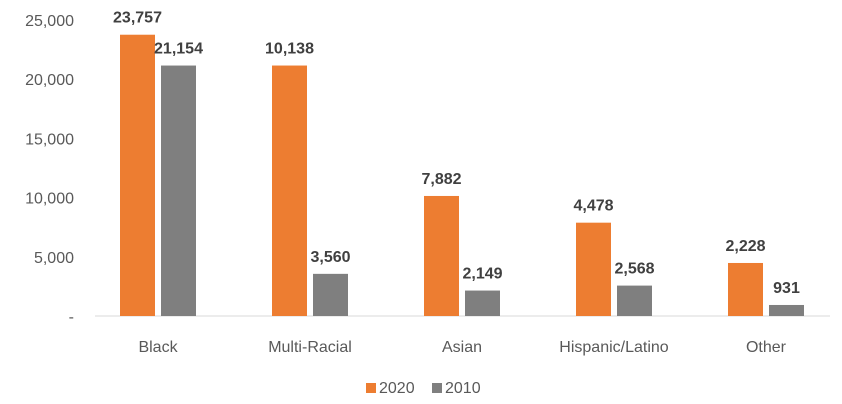 This screenshot has width=842, height=404. I want to click on y-tick-label: 15,000, so click(49, 139).